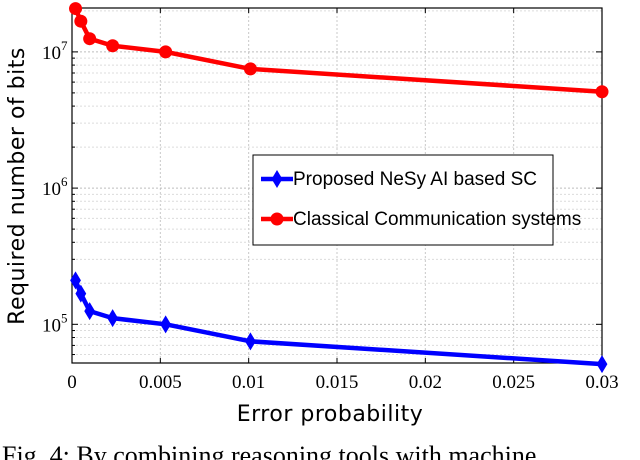  Describe the element at coordinates (415, 179) in the screenshot. I see `legend-entry: Proposed NeSy AI based SC` at that location.